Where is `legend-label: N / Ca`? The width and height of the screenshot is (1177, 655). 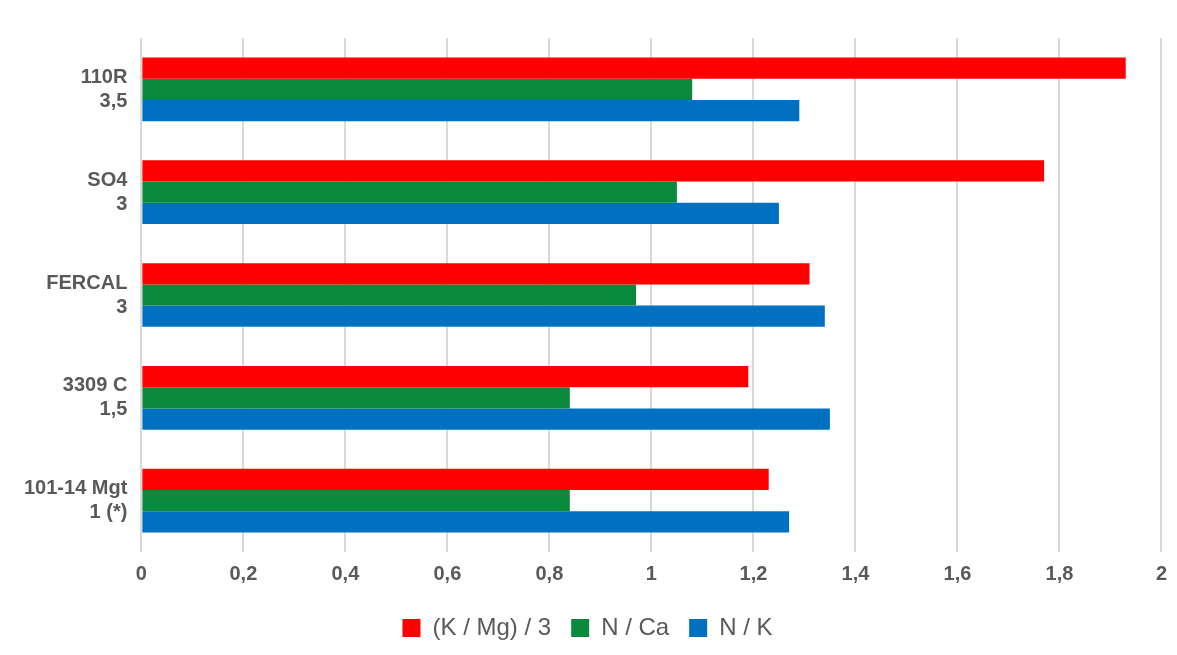
legend-label: N / Ca is located at coordinates (635, 626).